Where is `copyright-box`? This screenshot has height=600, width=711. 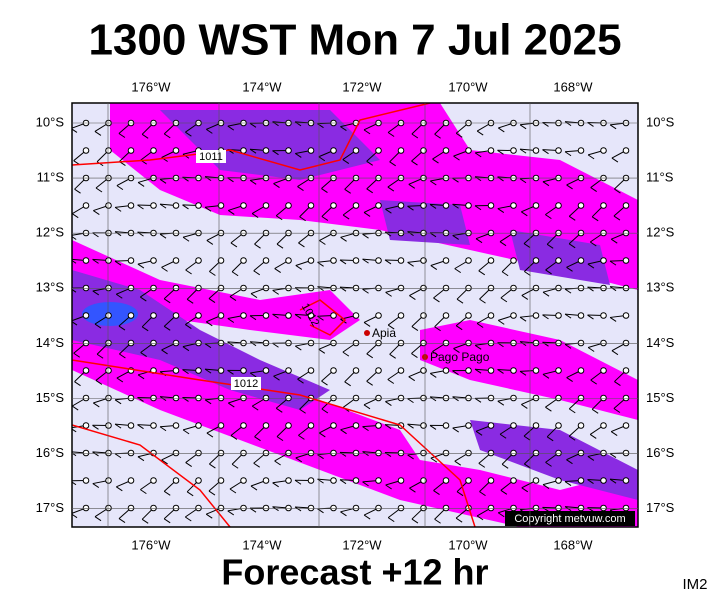
copyright-box is located at coordinates (570, 518).